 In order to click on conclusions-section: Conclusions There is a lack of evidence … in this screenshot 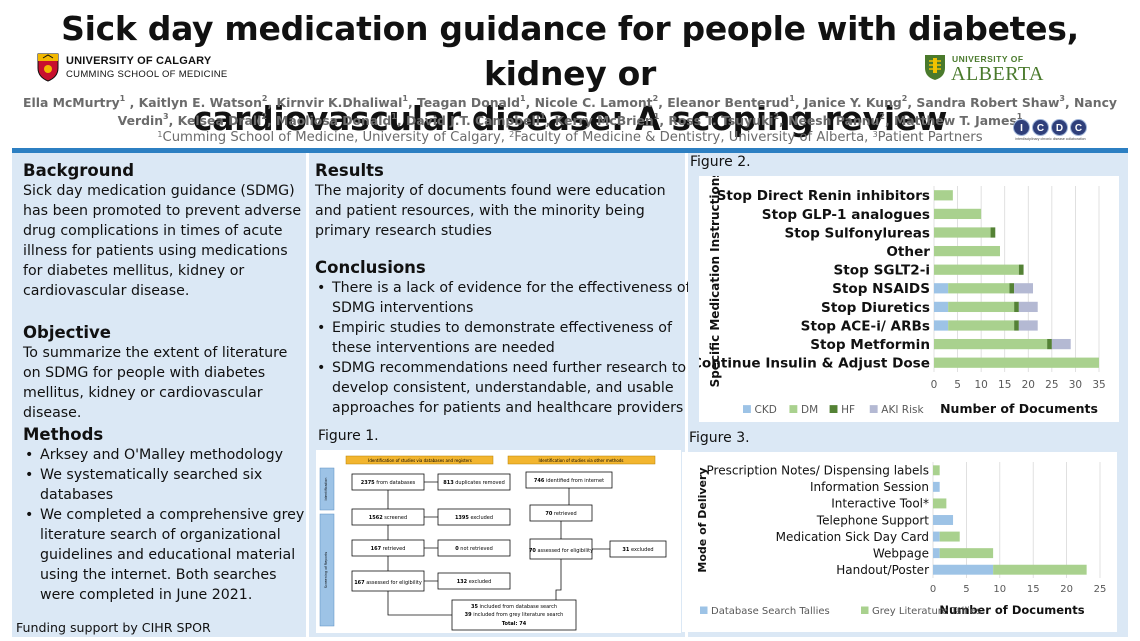, I will do `click(505, 338)`.